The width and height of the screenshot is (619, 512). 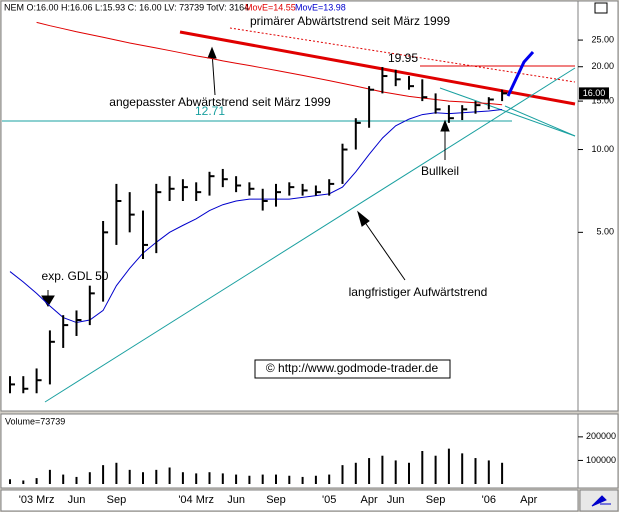 What do you see at coordinates (520, 73) in the screenshot?
I see `projection-arrow` at bounding box center [520, 73].